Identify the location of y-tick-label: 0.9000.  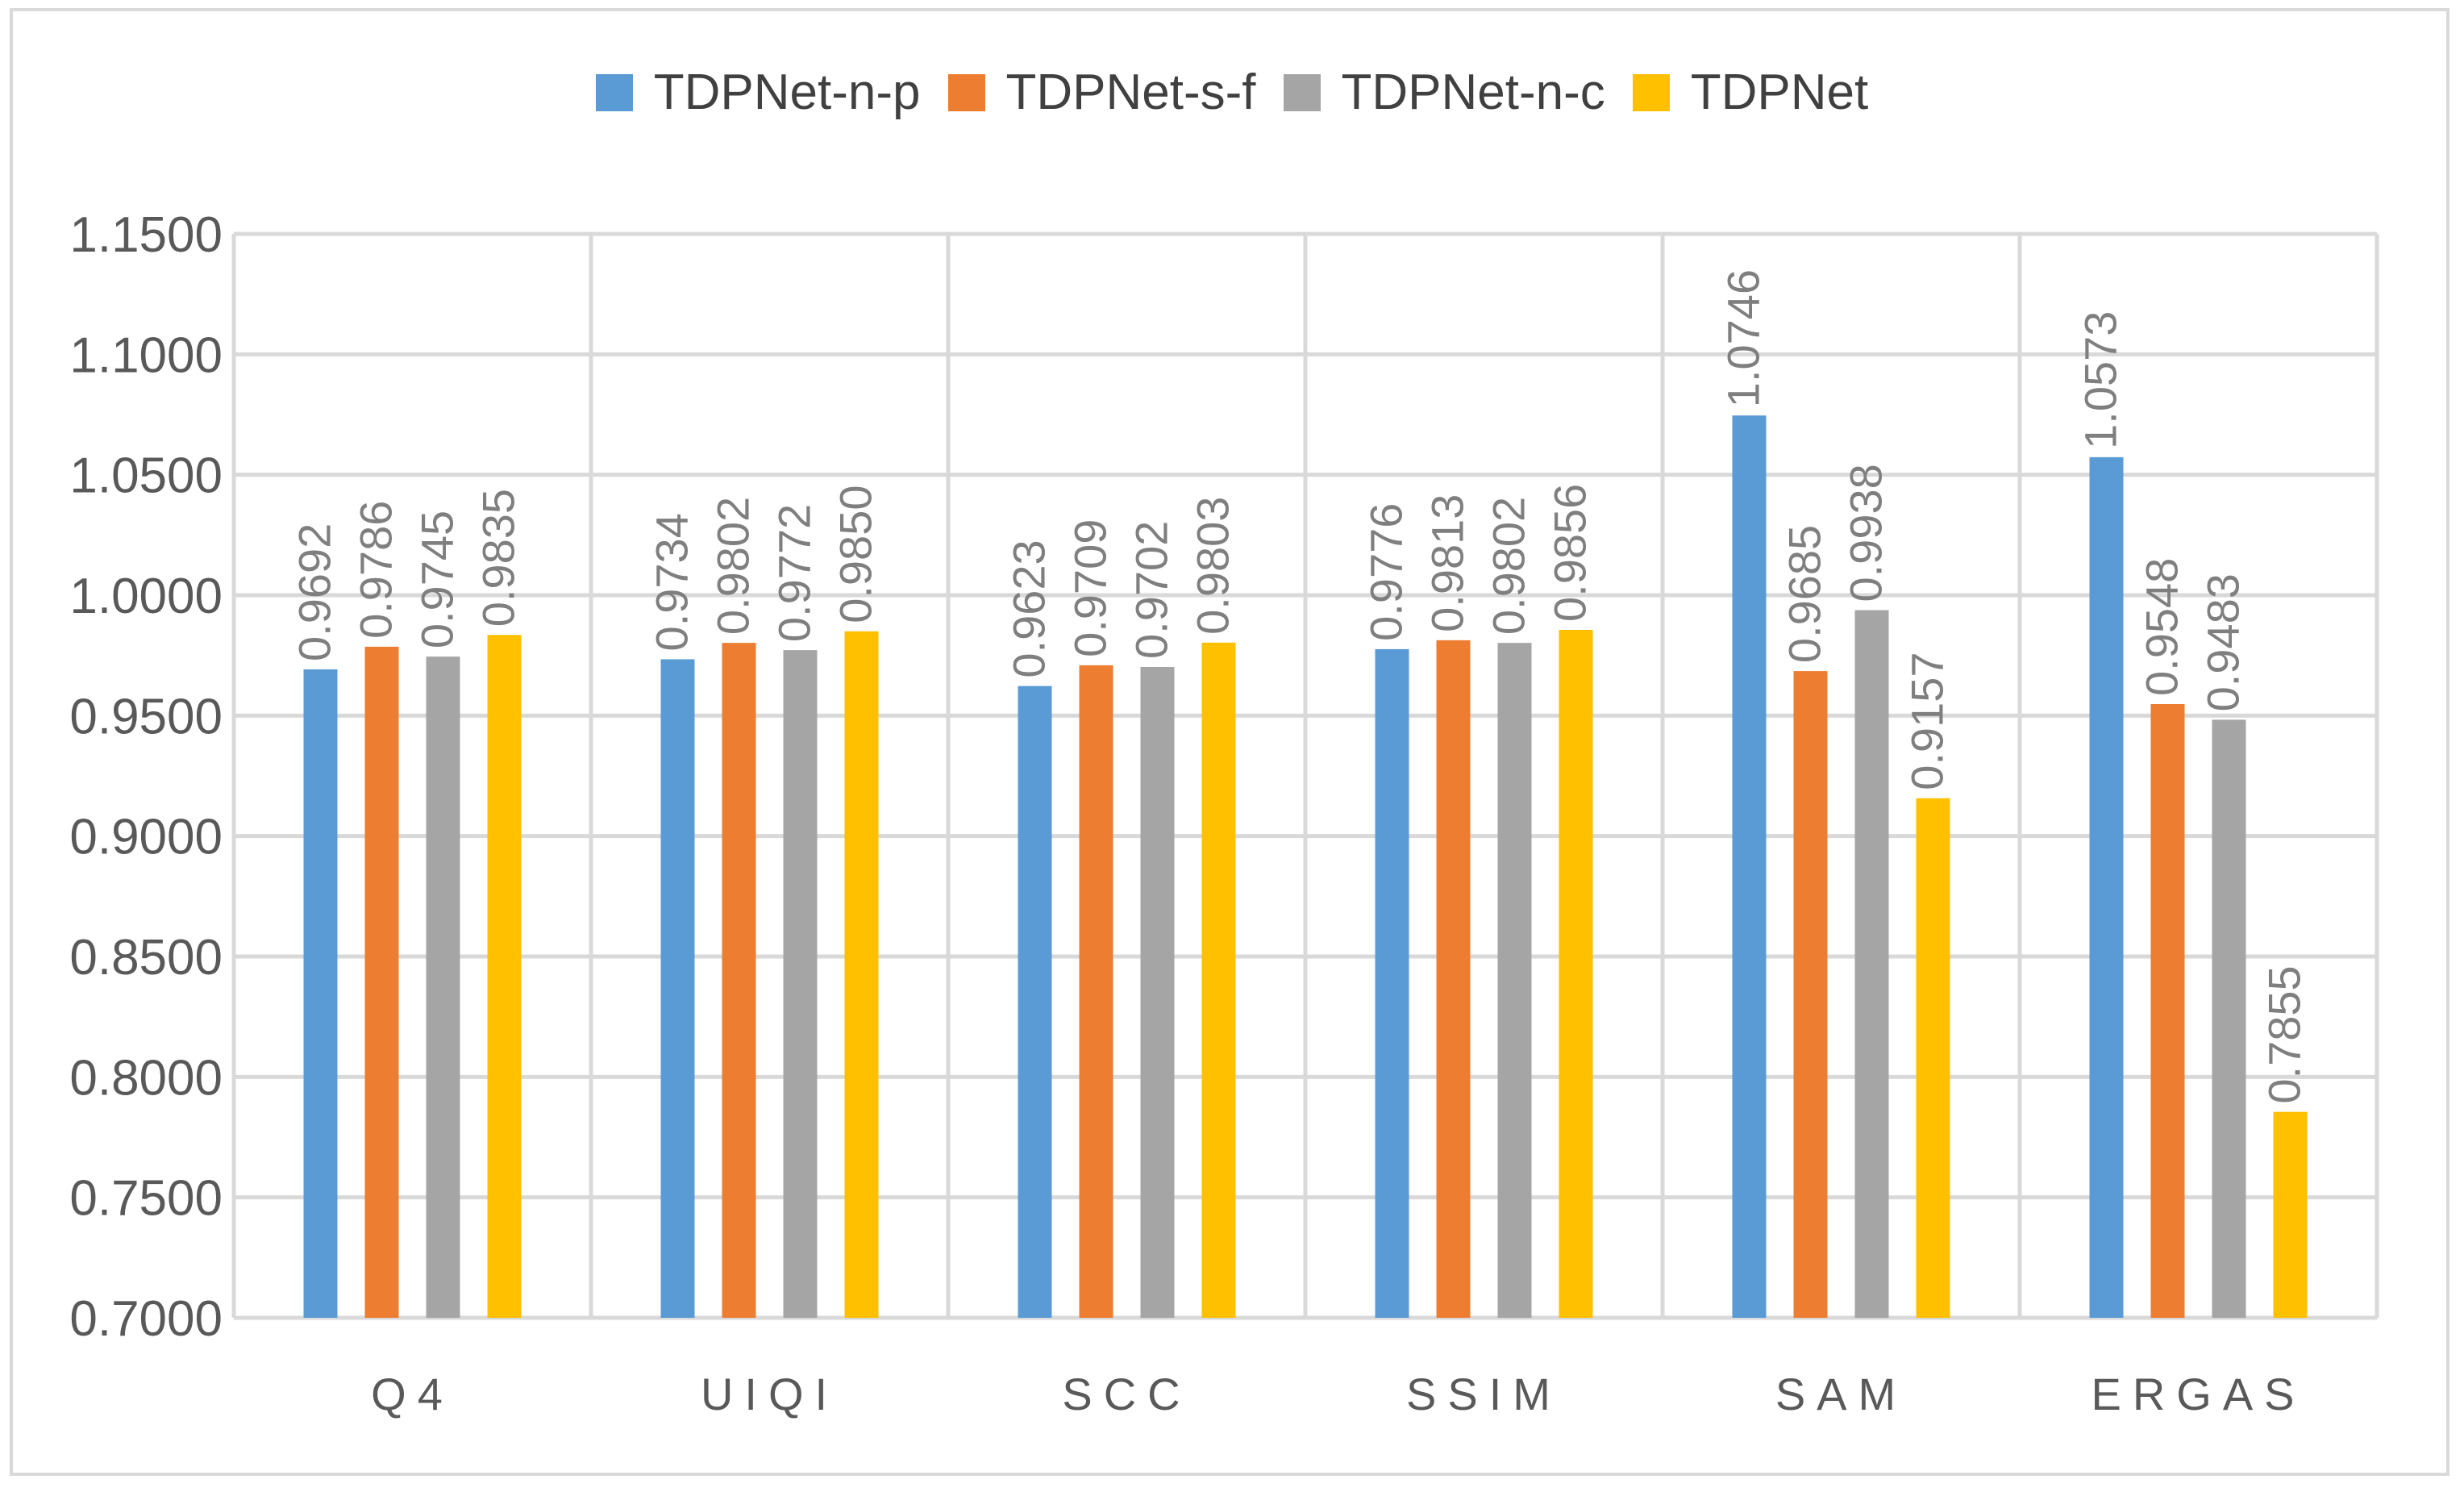
(146, 837).